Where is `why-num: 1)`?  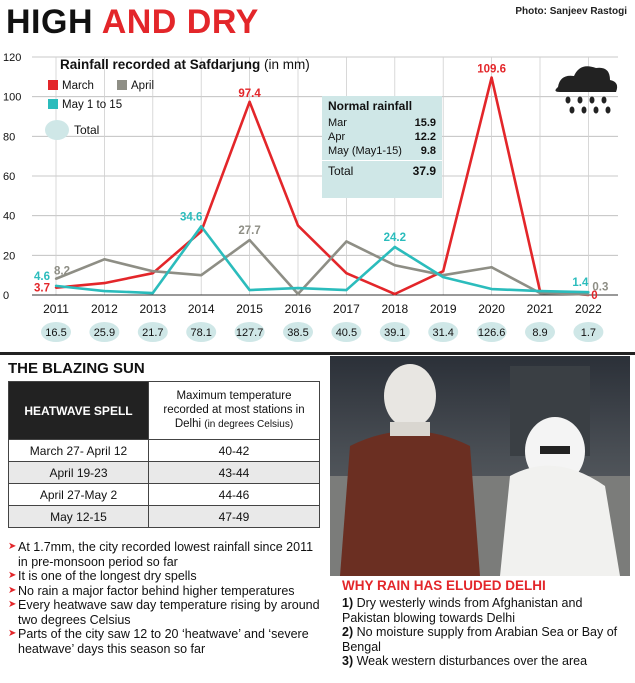 why-num: 1) is located at coordinates (348, 603).